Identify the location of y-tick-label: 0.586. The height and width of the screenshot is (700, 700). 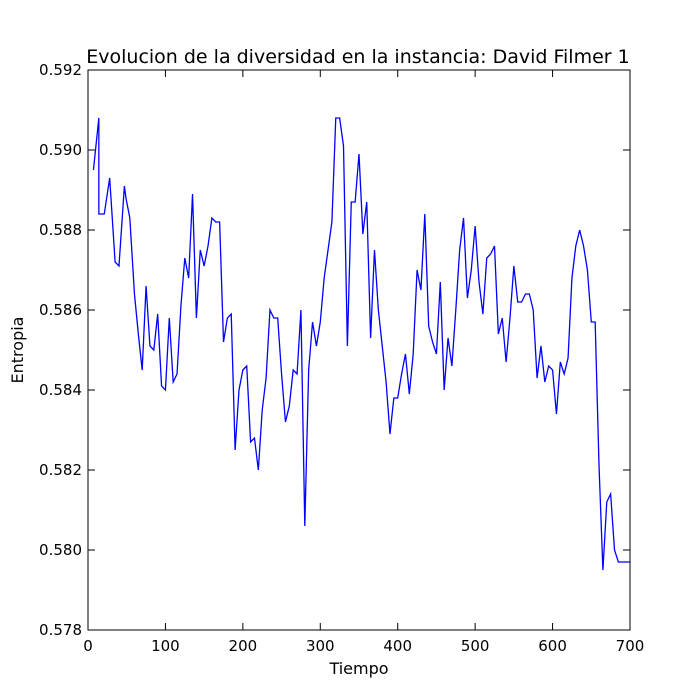
(60, 310).